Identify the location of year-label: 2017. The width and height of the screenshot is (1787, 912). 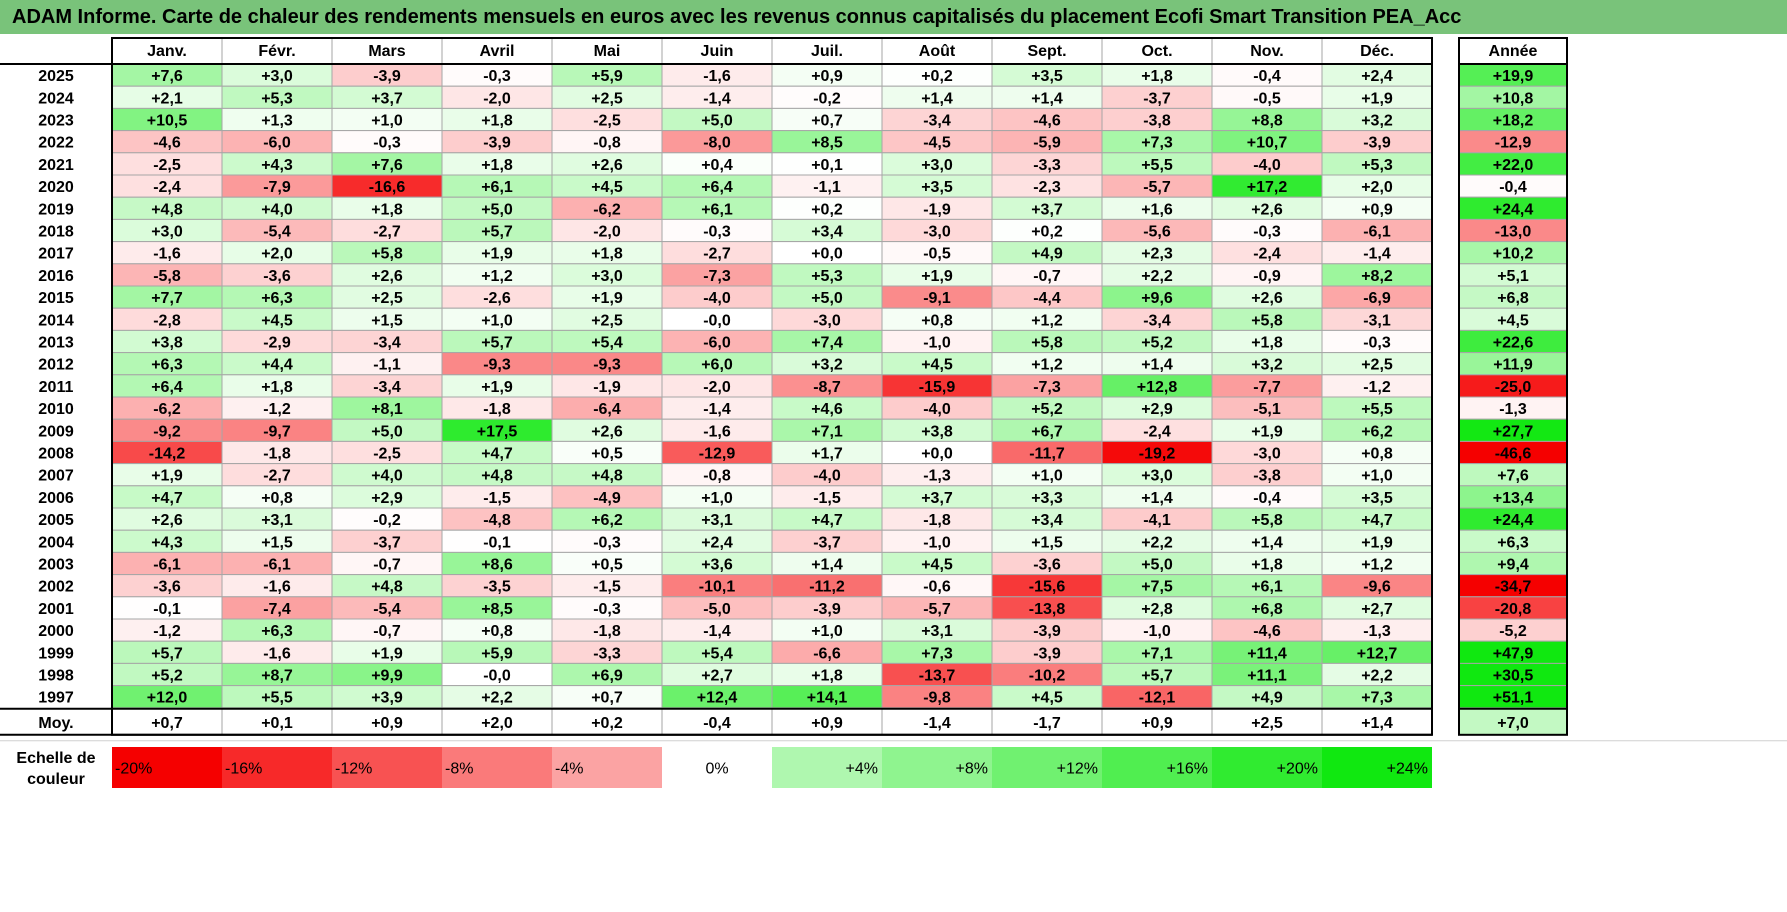
(56, 254).